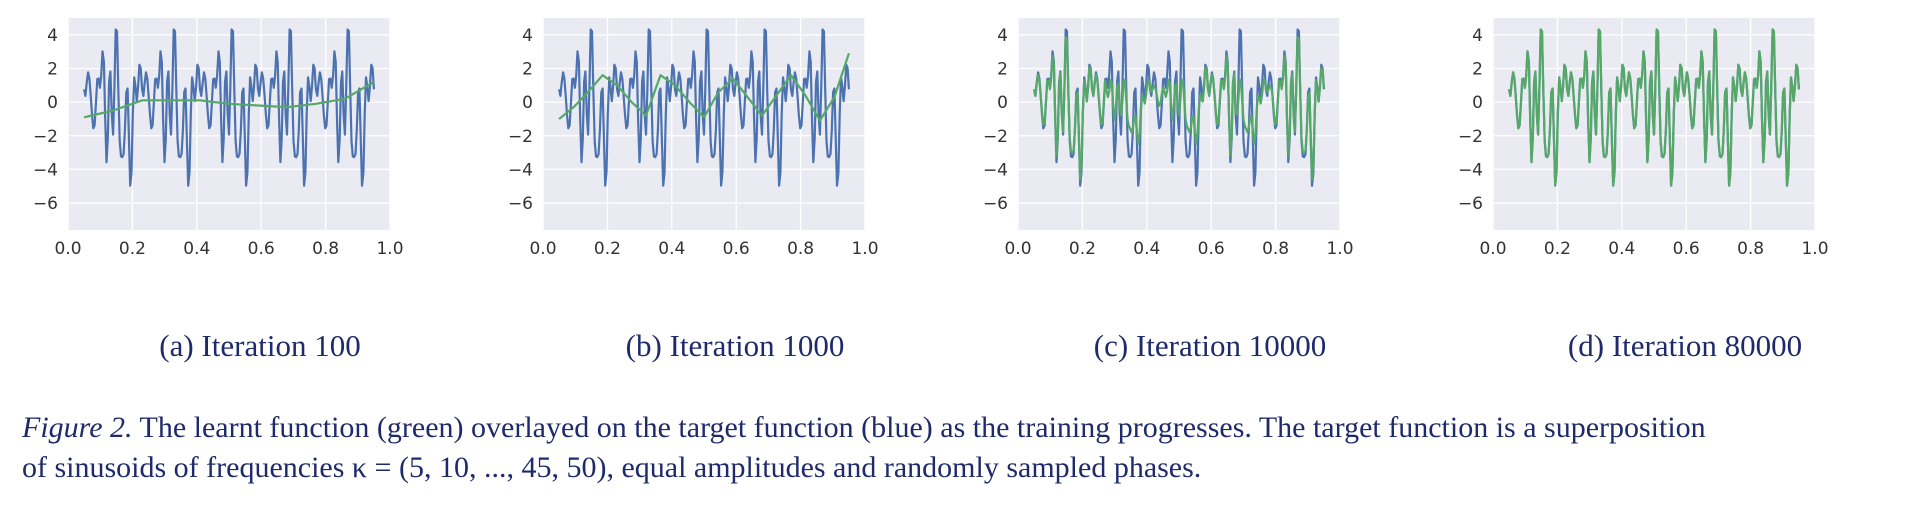  Describe the element at coordinates (735, 345) in the screenshot. I see `subcaption-b: (b) Iteration 1000` at that location.